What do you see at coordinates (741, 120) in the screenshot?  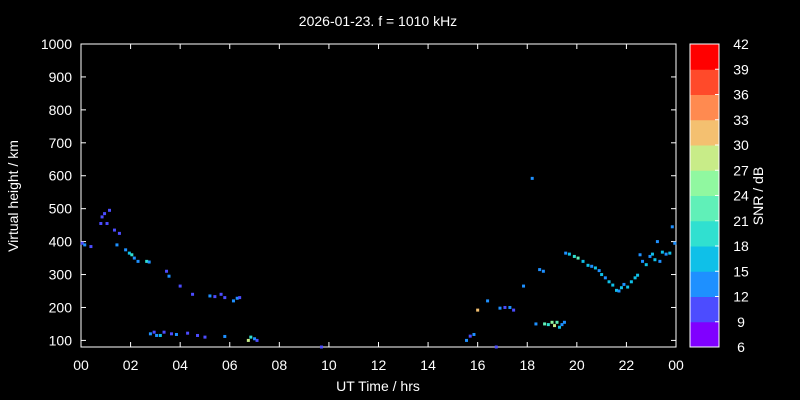 I see `colorbar-tick-label: 33` at bounding box center [741, 120].